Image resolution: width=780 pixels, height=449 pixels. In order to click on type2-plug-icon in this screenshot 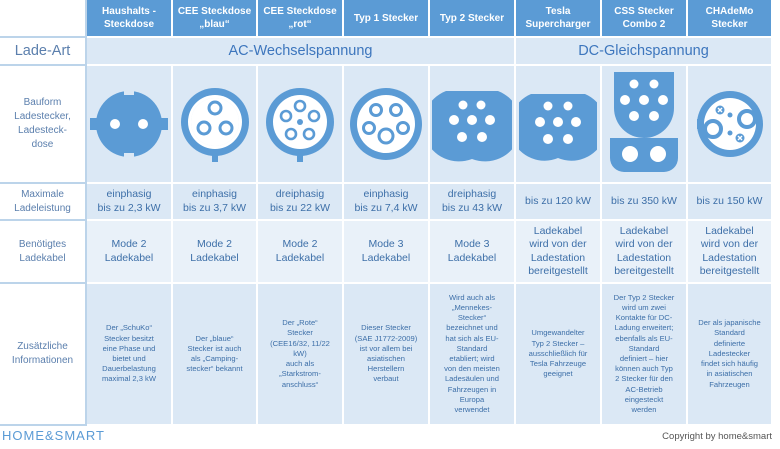, I will do `click(472, 126)`.